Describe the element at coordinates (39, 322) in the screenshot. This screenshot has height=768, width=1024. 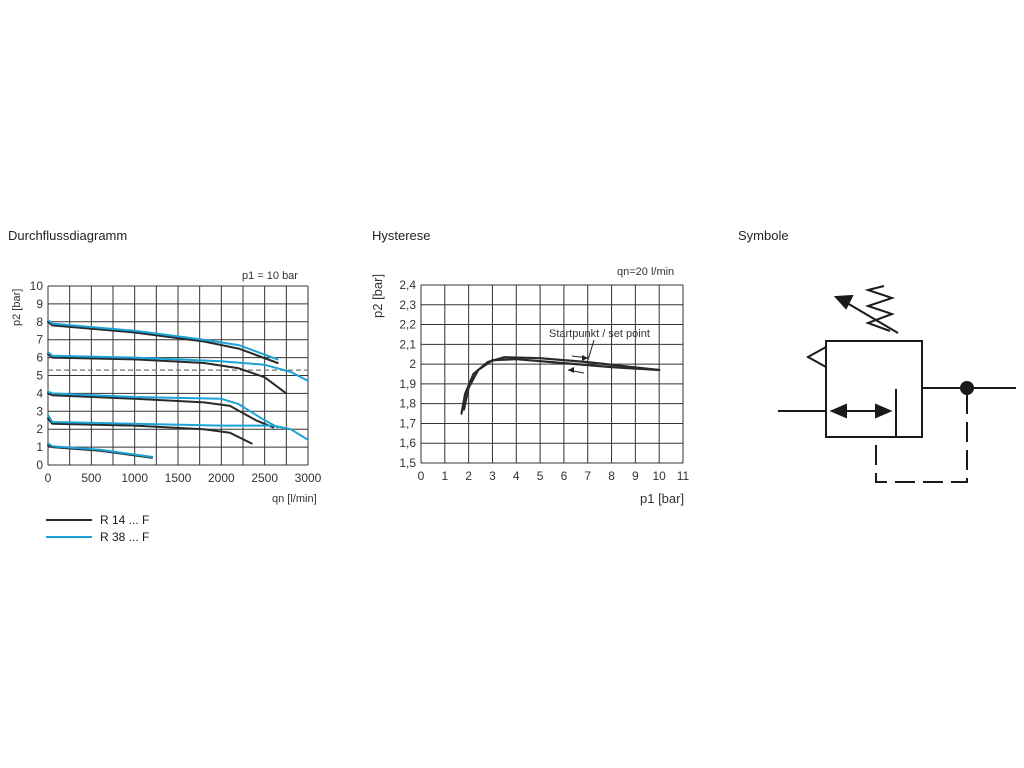
I see `y-tick-label: 8` at that location.